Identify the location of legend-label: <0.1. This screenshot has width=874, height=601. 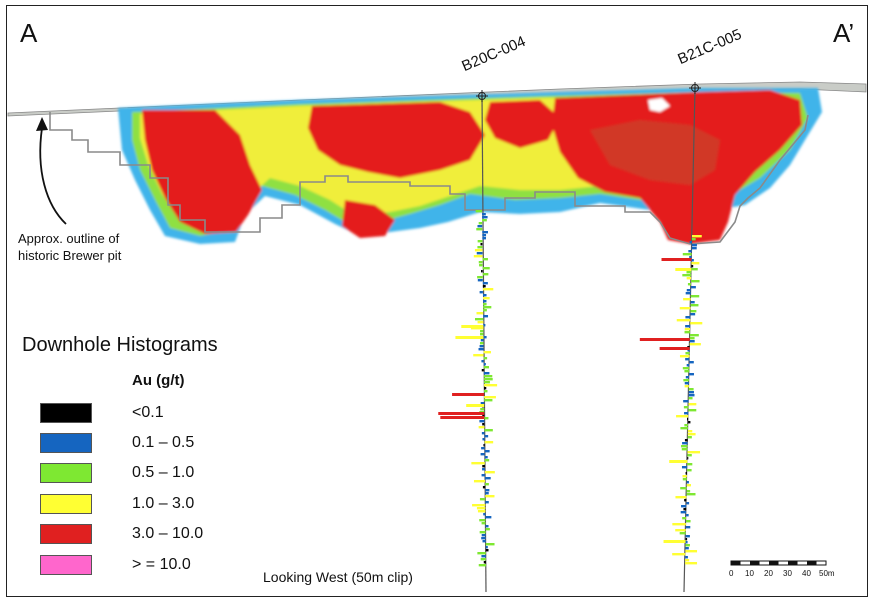
(148, 412).